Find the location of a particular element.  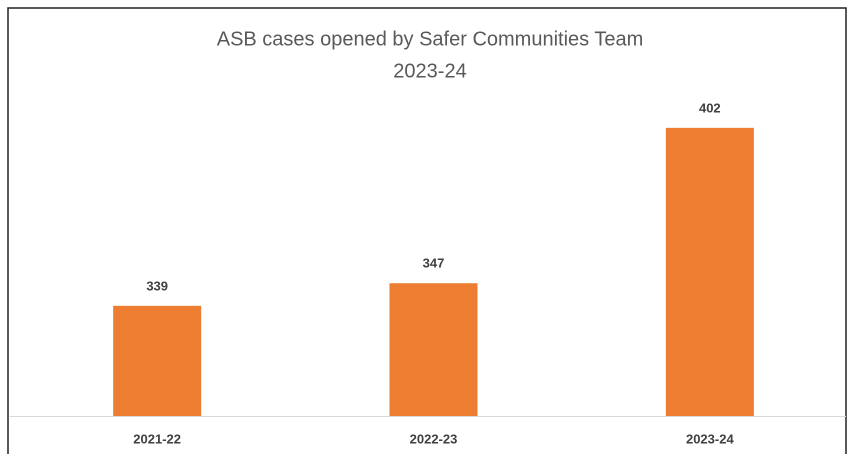

x-tick-label: 2023-24 is located at coordinates (710, 438).